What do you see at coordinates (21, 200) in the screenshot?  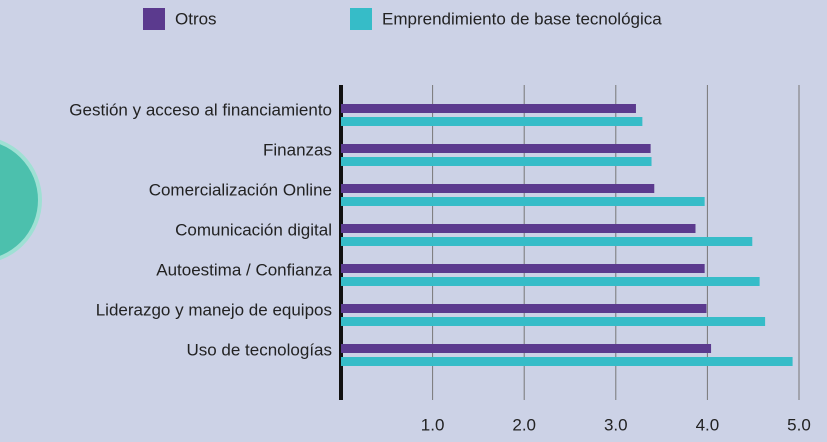 I see `decoration` at bounding box center [21, 200].